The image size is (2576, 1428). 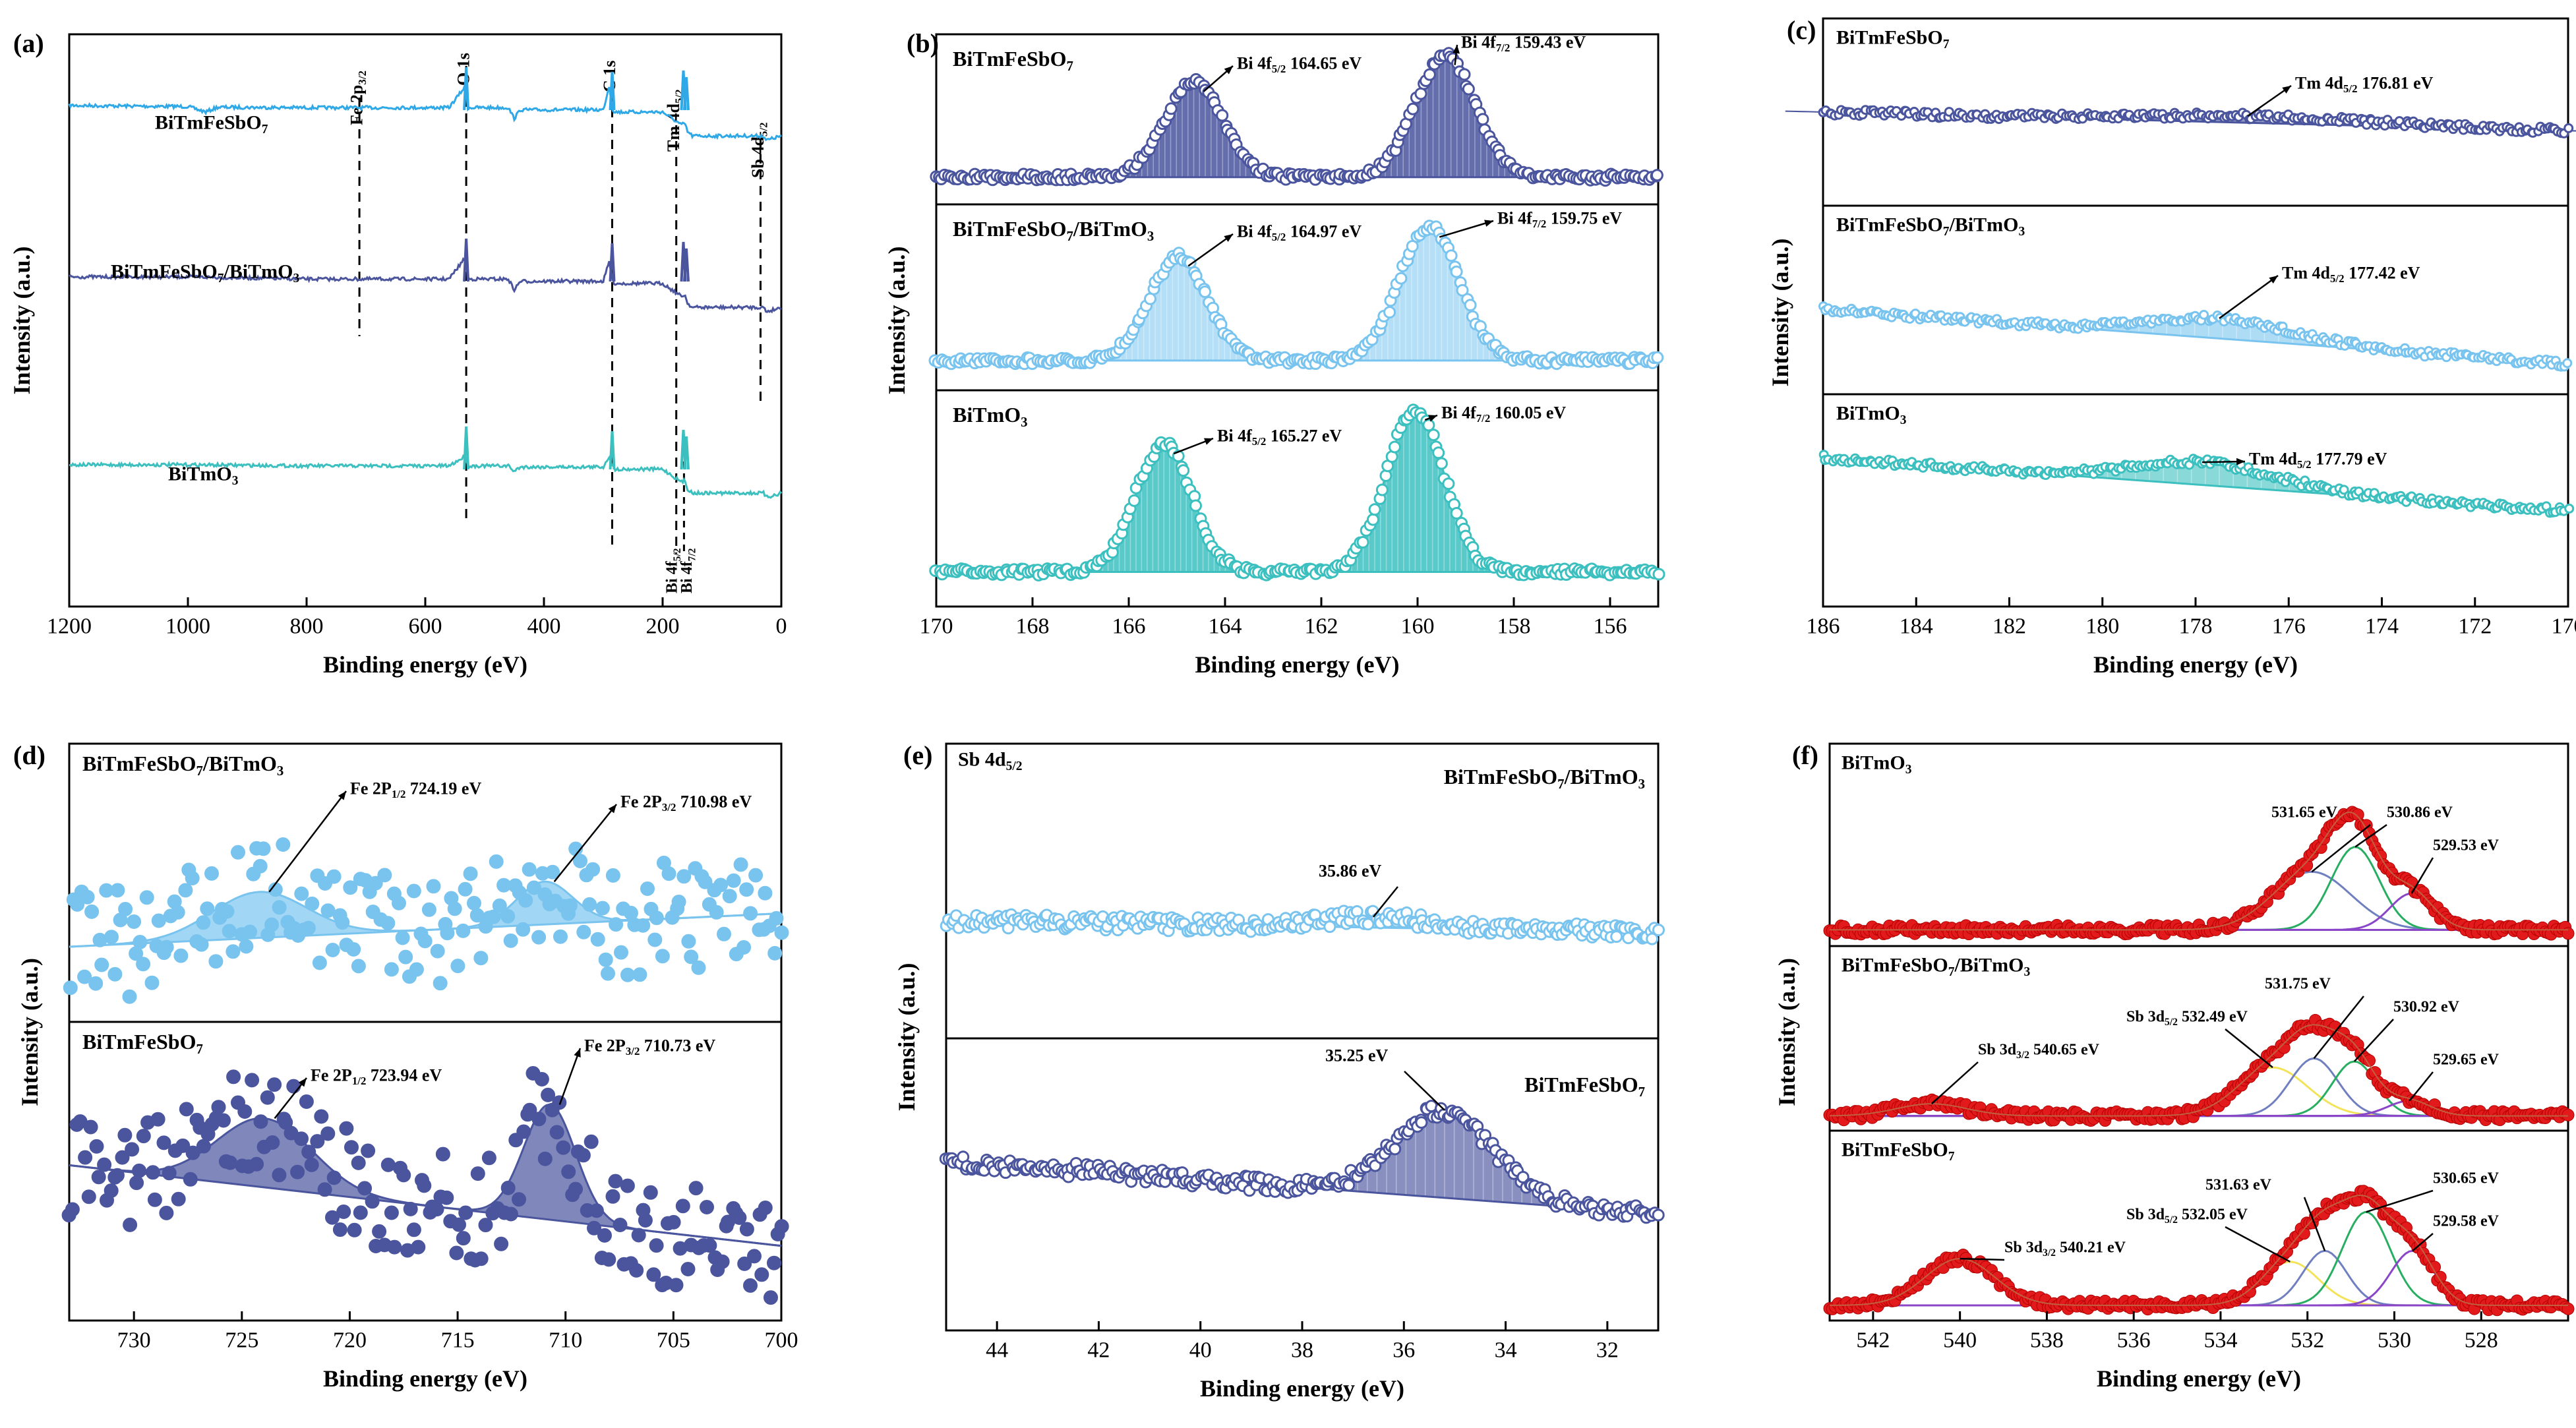 What do you see at coordinates (1279, 237) in the screenshot?
I see `subscript: 5/2` at bounding box center [1279, 237].